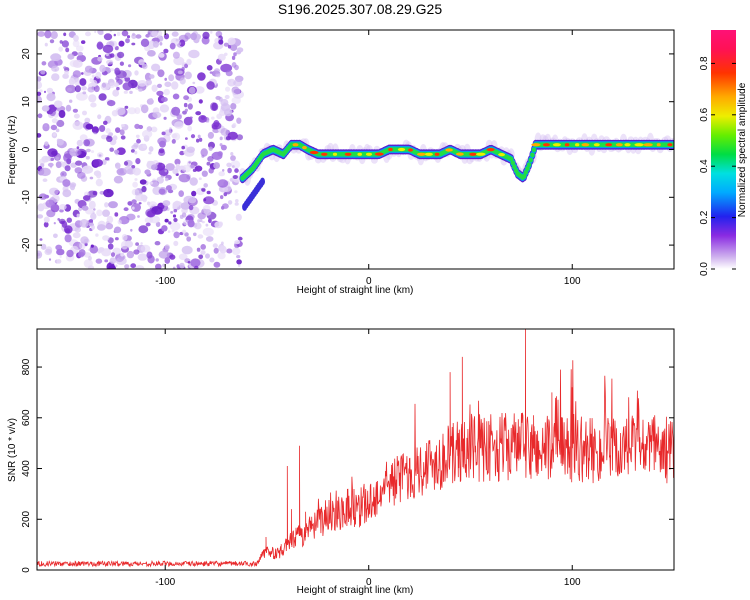 The width and height of the screenshot is (750, 600). Describe the element at coordinates (26, 149) in the screenshot. I see `y-tick-label: 0` at that location.